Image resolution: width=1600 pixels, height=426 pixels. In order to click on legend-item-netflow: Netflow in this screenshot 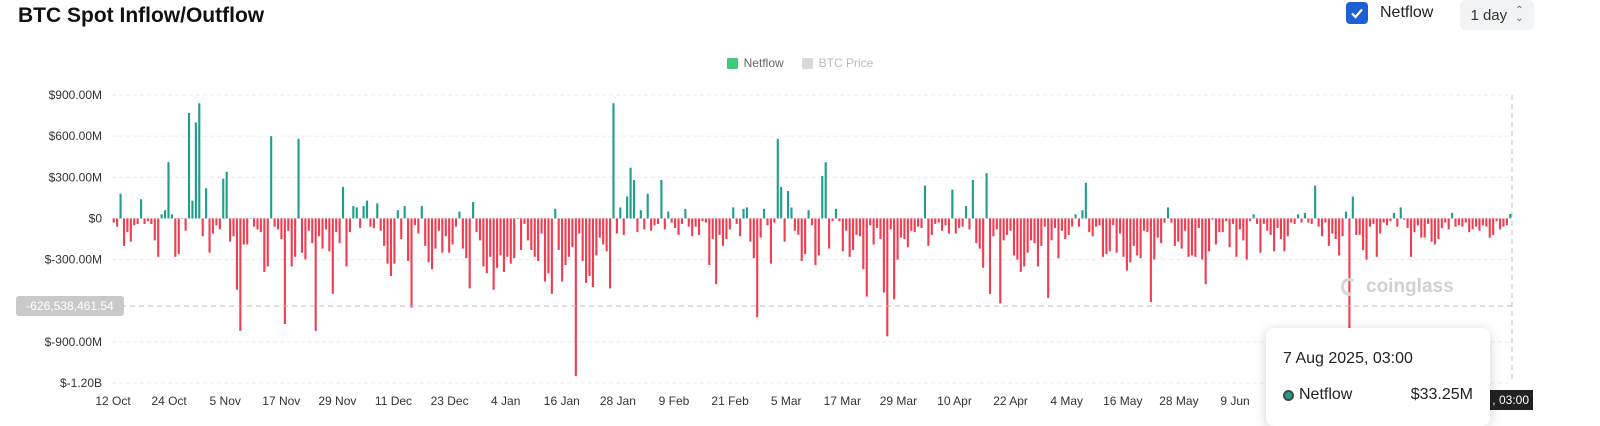, I will do `click(755, 63)`.